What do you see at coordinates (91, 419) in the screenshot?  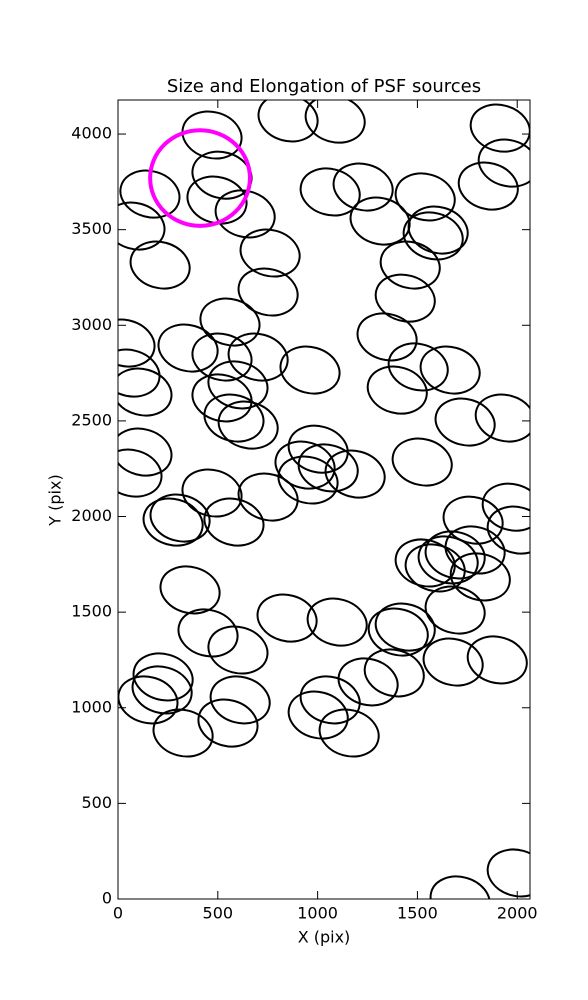 I see `y-tick-label: 2500` at bounding box center [91, 419].